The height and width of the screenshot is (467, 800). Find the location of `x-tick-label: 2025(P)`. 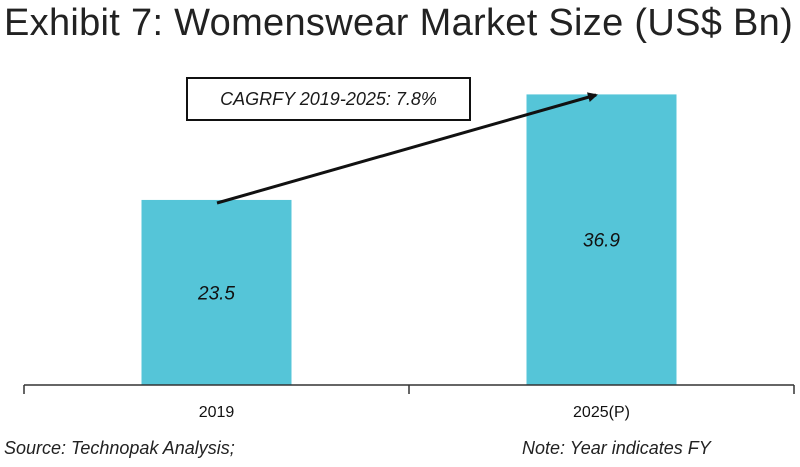

x-tick-label: 2025(P) is located at coordinates (601, 412).